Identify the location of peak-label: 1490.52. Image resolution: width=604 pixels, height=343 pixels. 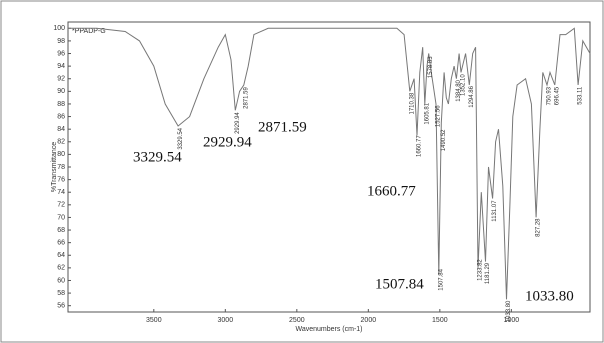
(444, 140).